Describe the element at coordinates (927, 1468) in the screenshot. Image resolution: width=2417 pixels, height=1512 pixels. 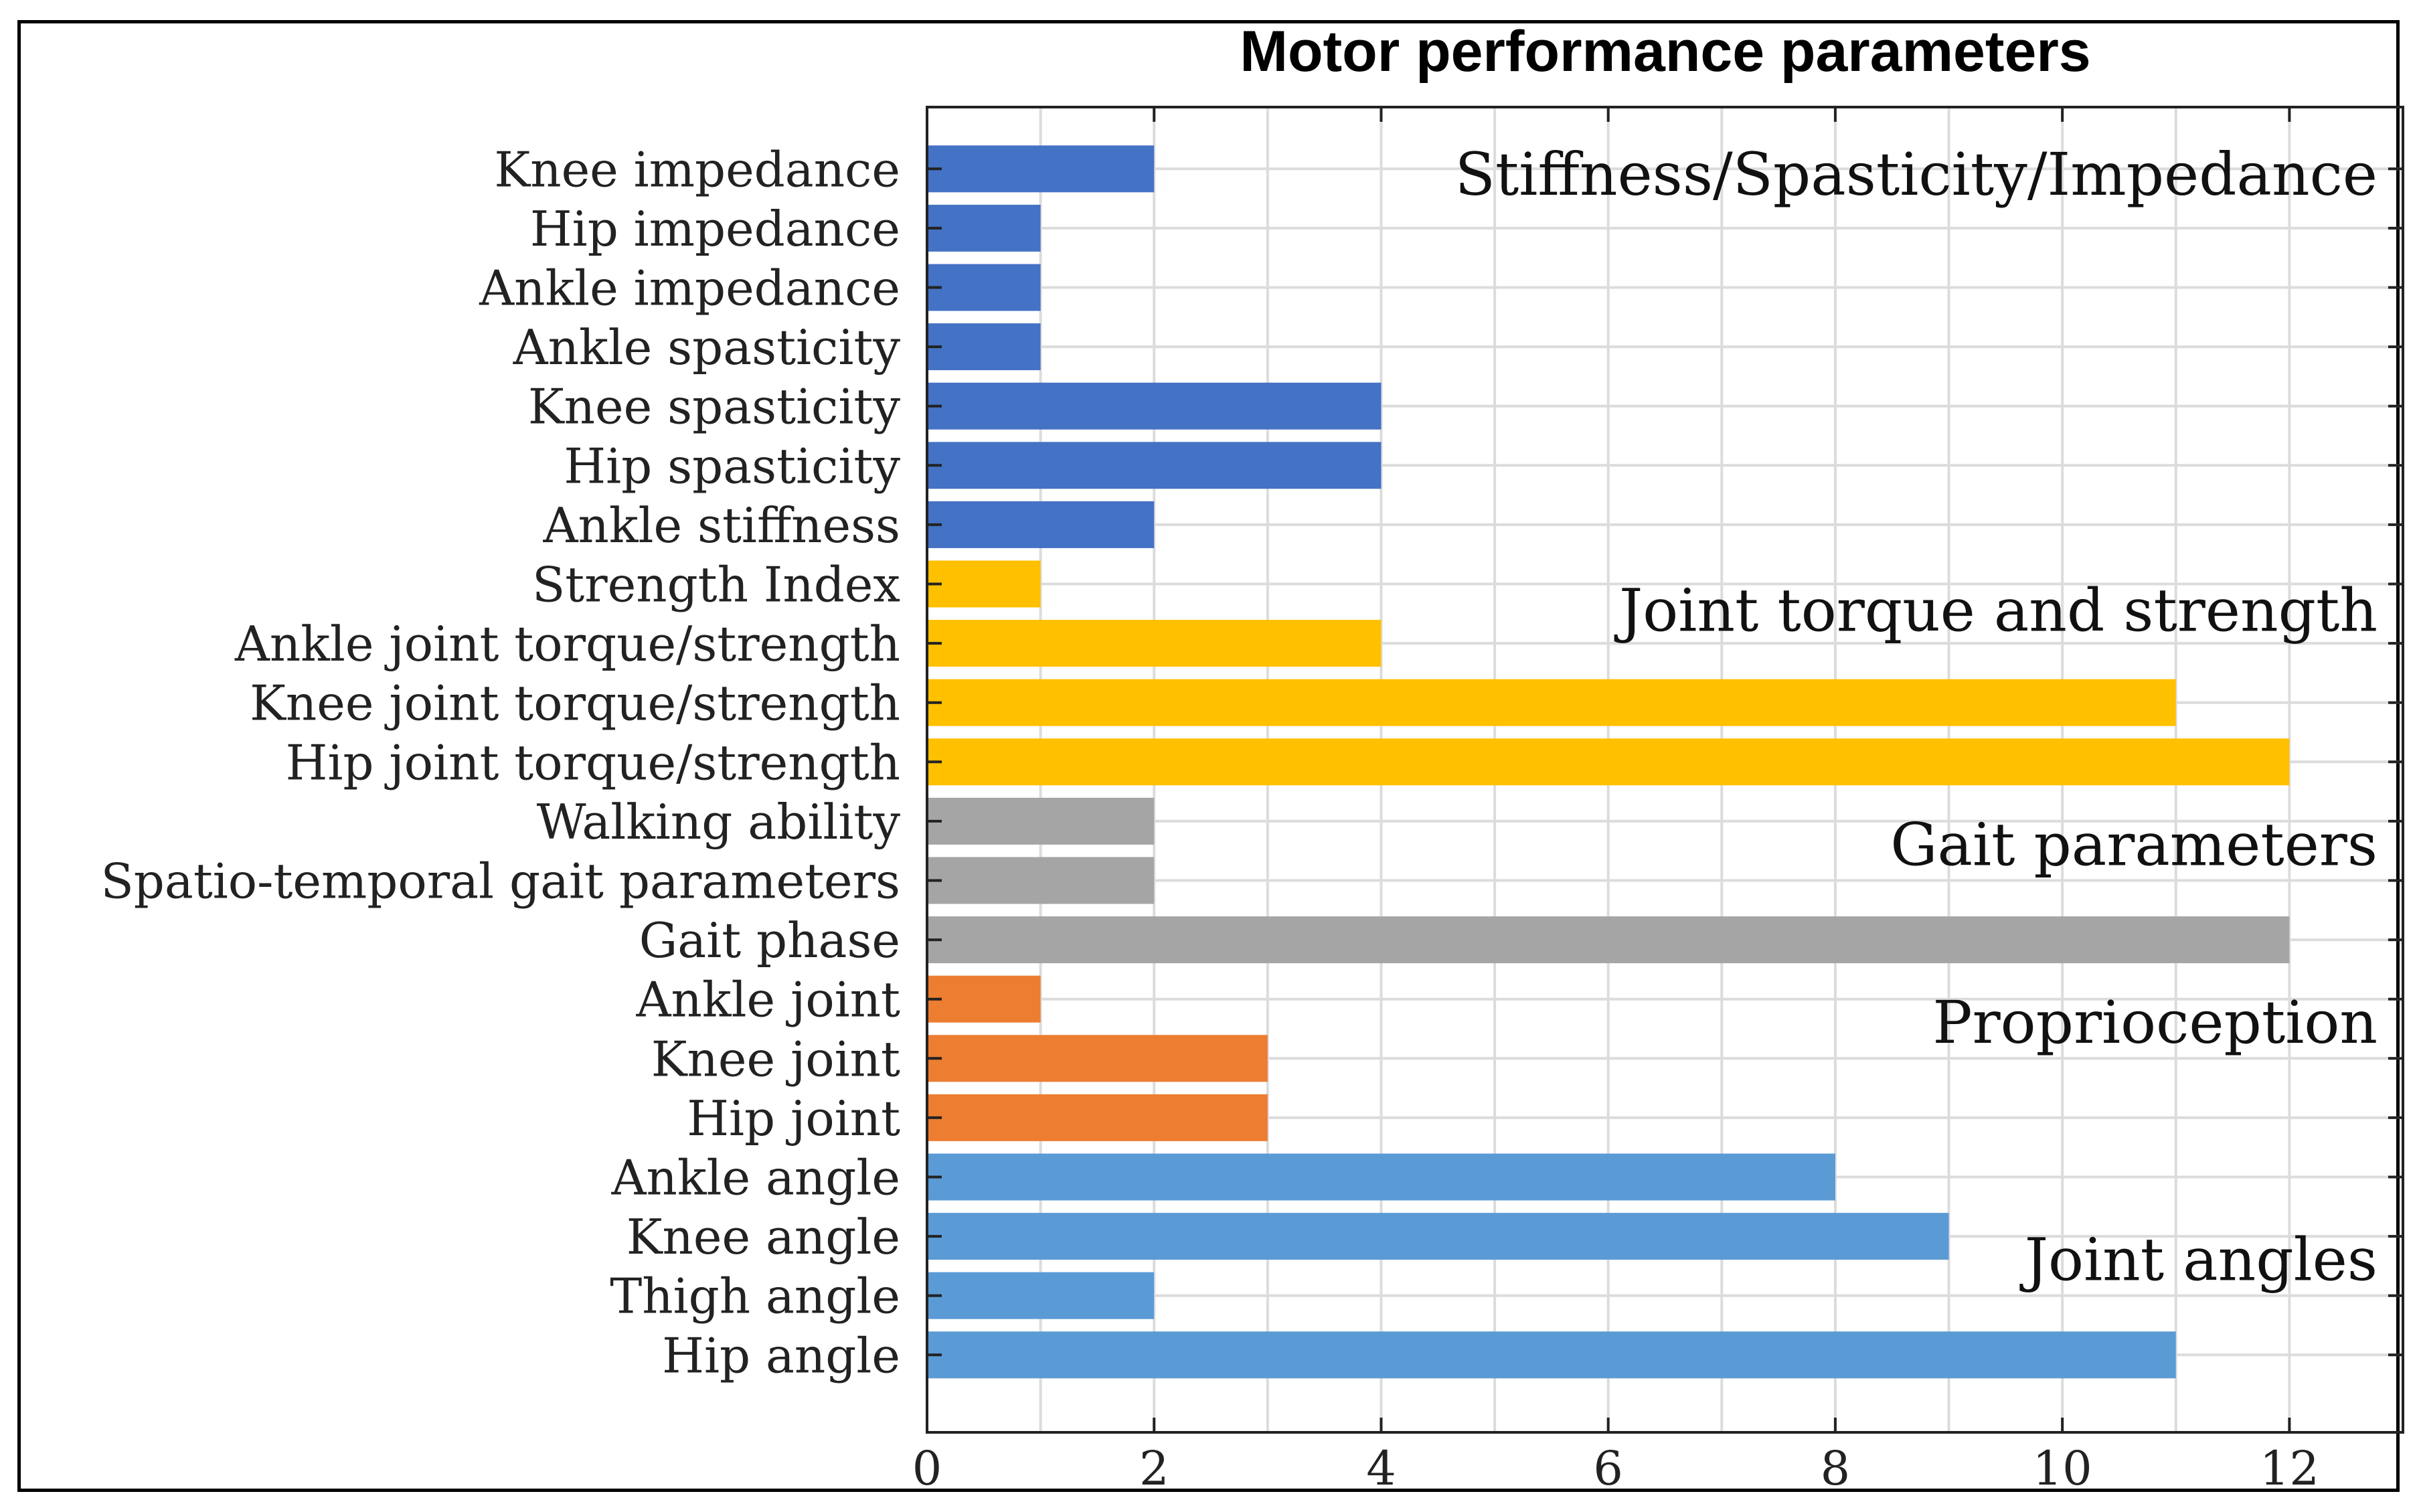
I see `x-tick-label: 0` at that location.